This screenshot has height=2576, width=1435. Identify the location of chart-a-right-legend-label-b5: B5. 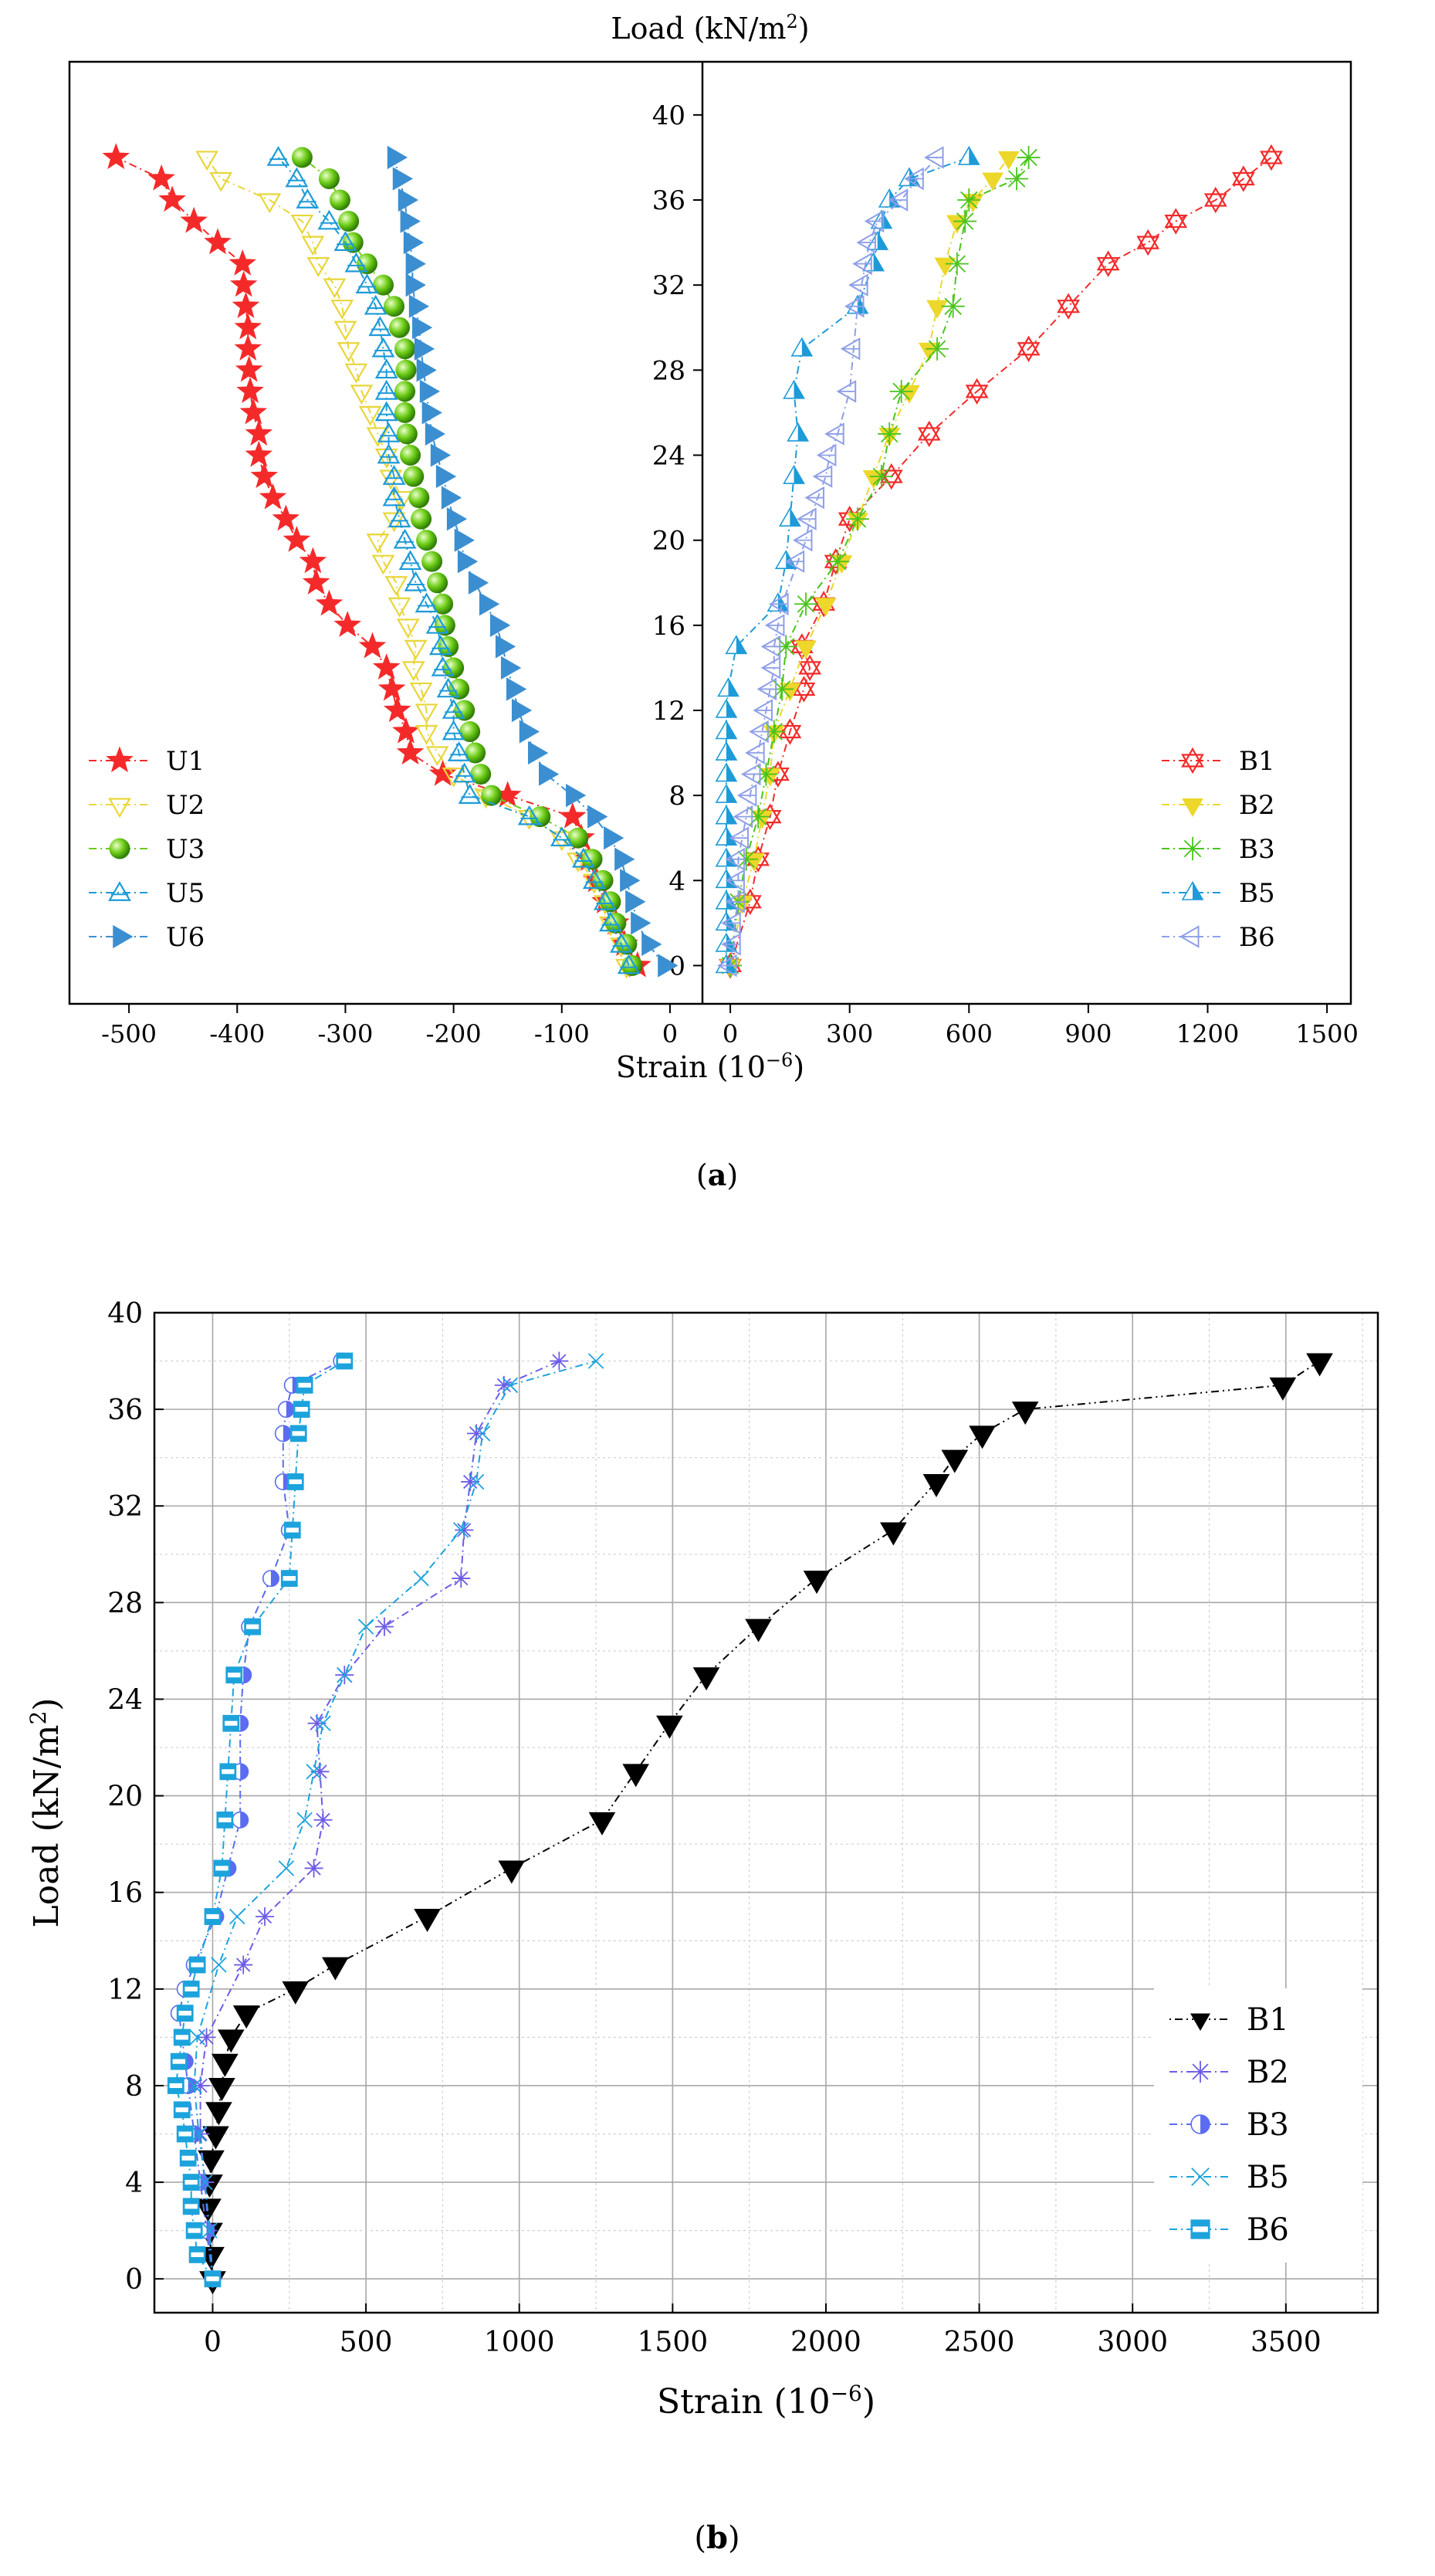
(1257, 893).